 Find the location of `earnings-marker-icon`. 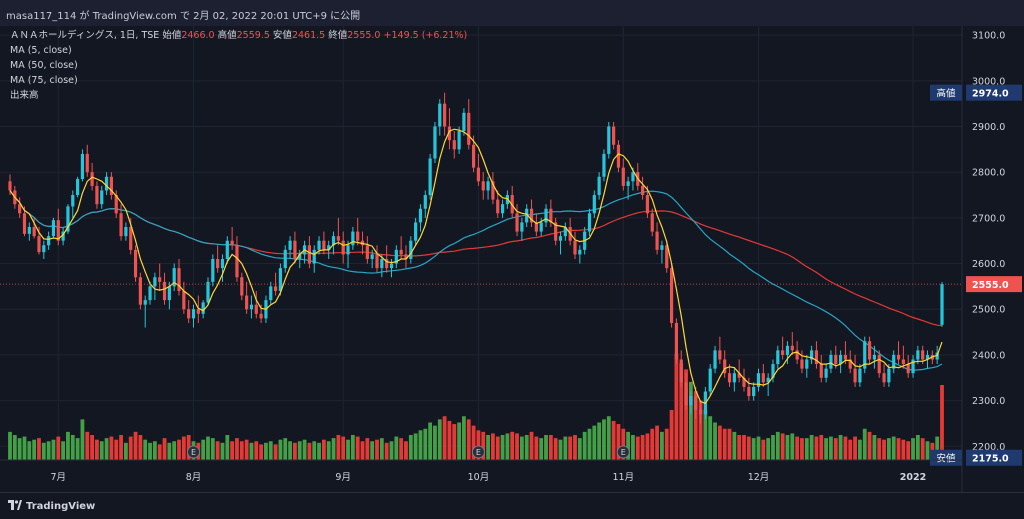

earnings-marker-icon is located at coordinates (194, 452).